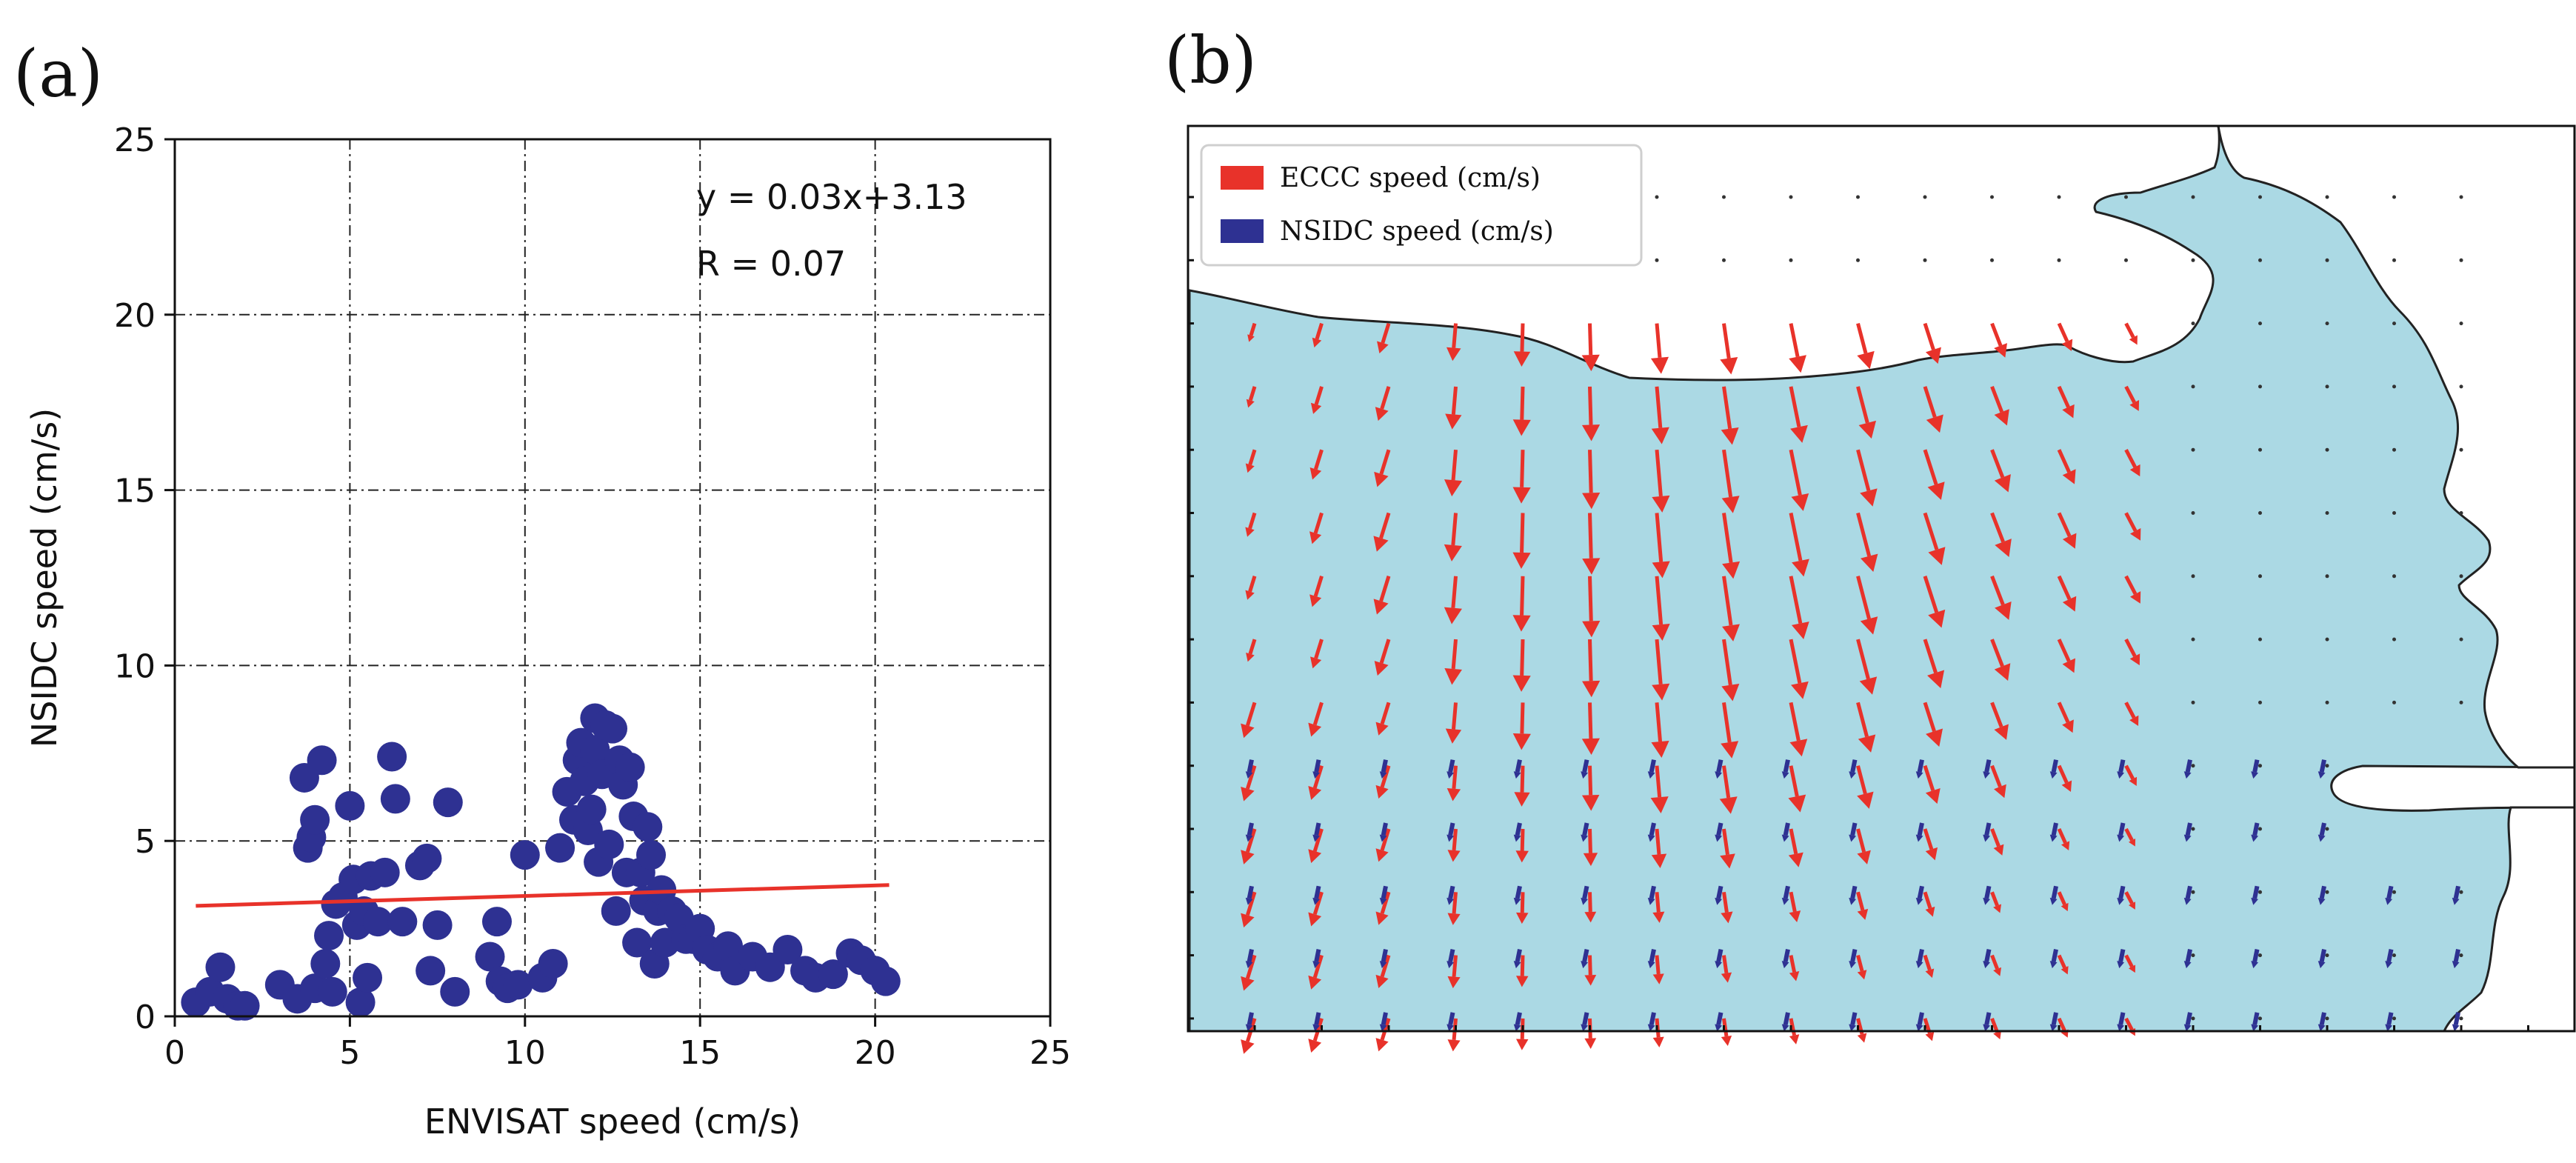 The width and height of the screenshot is (2576, 1163). I want to click on legend: ECCC speed (cm/s) NSIDC speed (cm/s), so click(1421, 205).